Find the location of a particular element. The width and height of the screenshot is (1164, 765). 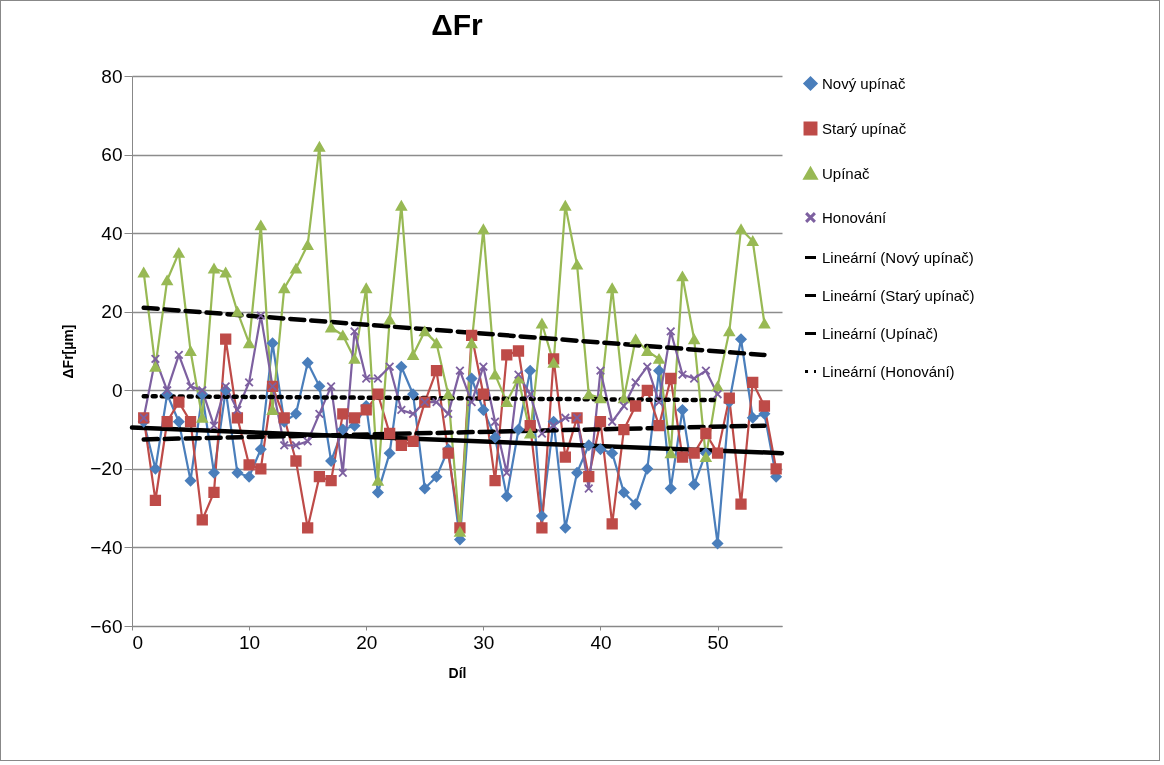

y-tick-label: −40 is located at coordinates (106, 547).